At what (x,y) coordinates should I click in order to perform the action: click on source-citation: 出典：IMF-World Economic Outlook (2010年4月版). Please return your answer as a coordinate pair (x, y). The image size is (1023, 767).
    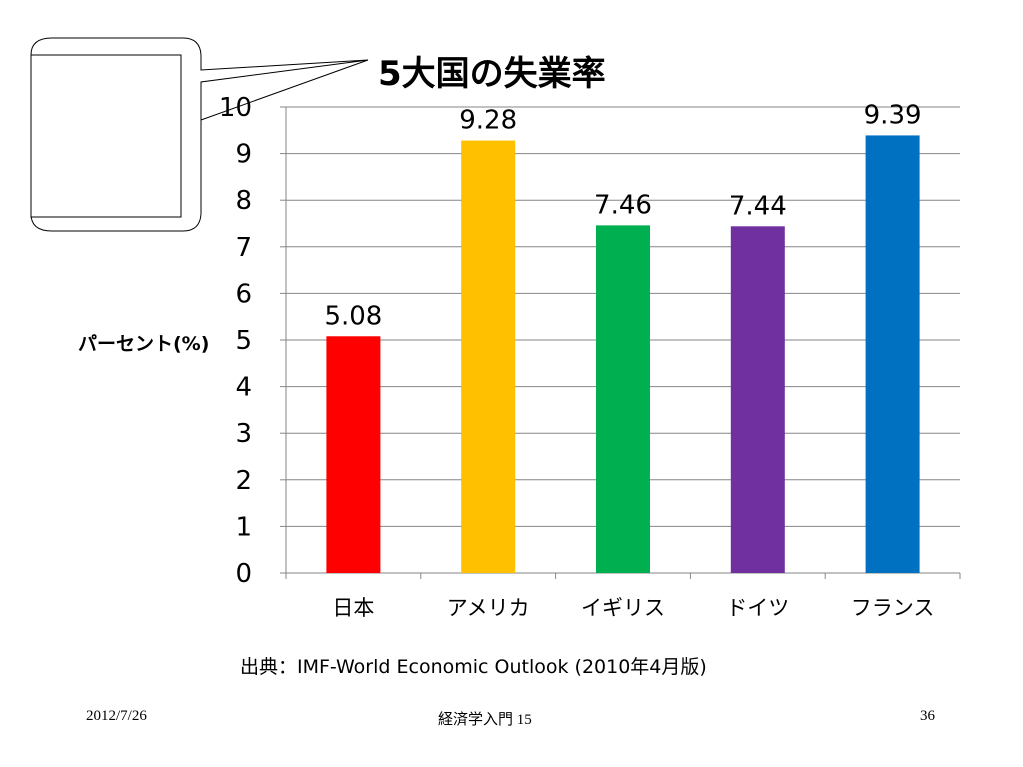
    Looking at the image, I should click on (473, 667).